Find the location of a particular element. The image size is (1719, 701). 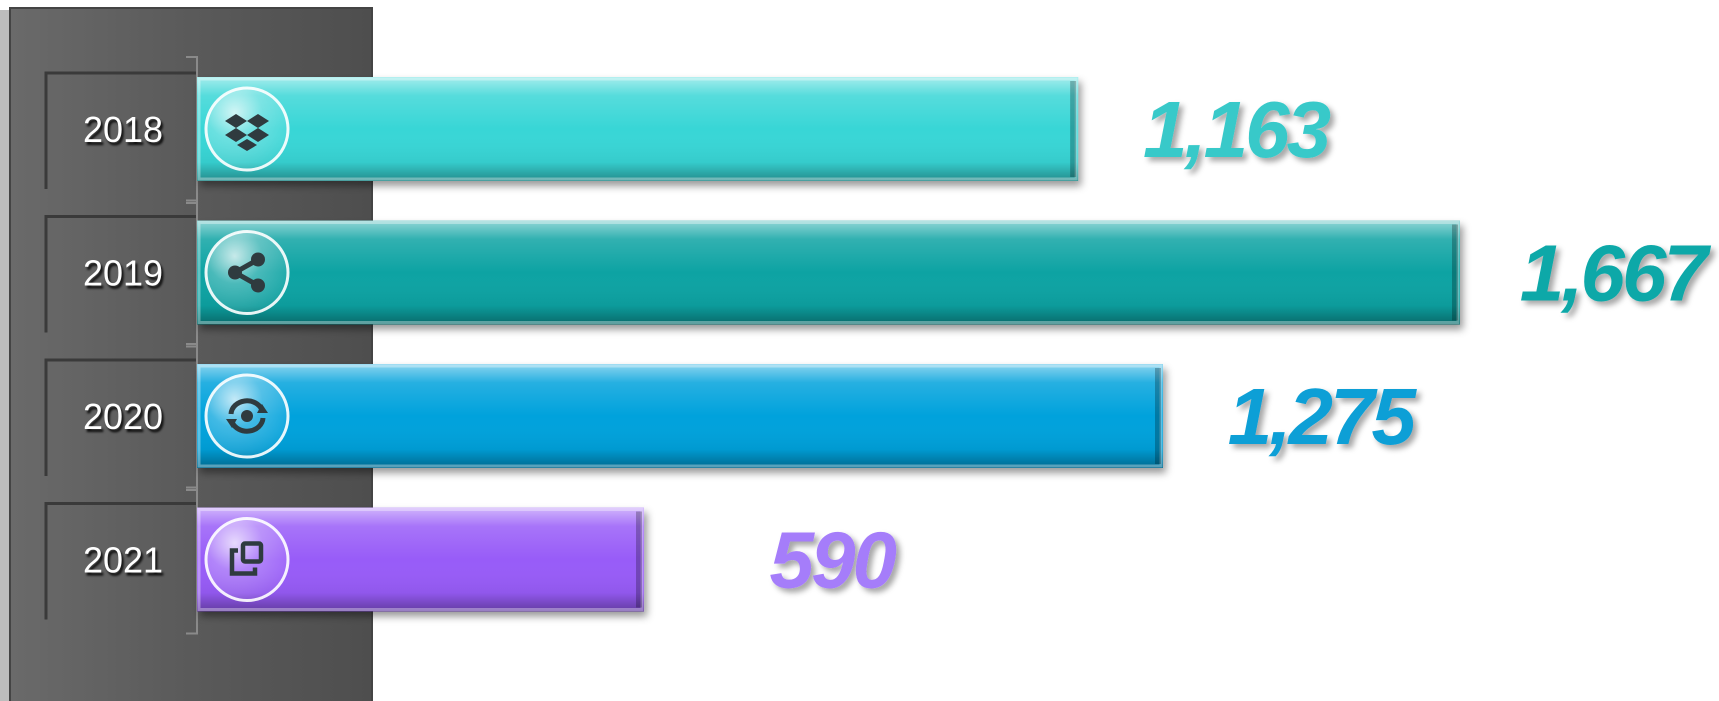

share-icon is located at coordinates (246, 272).